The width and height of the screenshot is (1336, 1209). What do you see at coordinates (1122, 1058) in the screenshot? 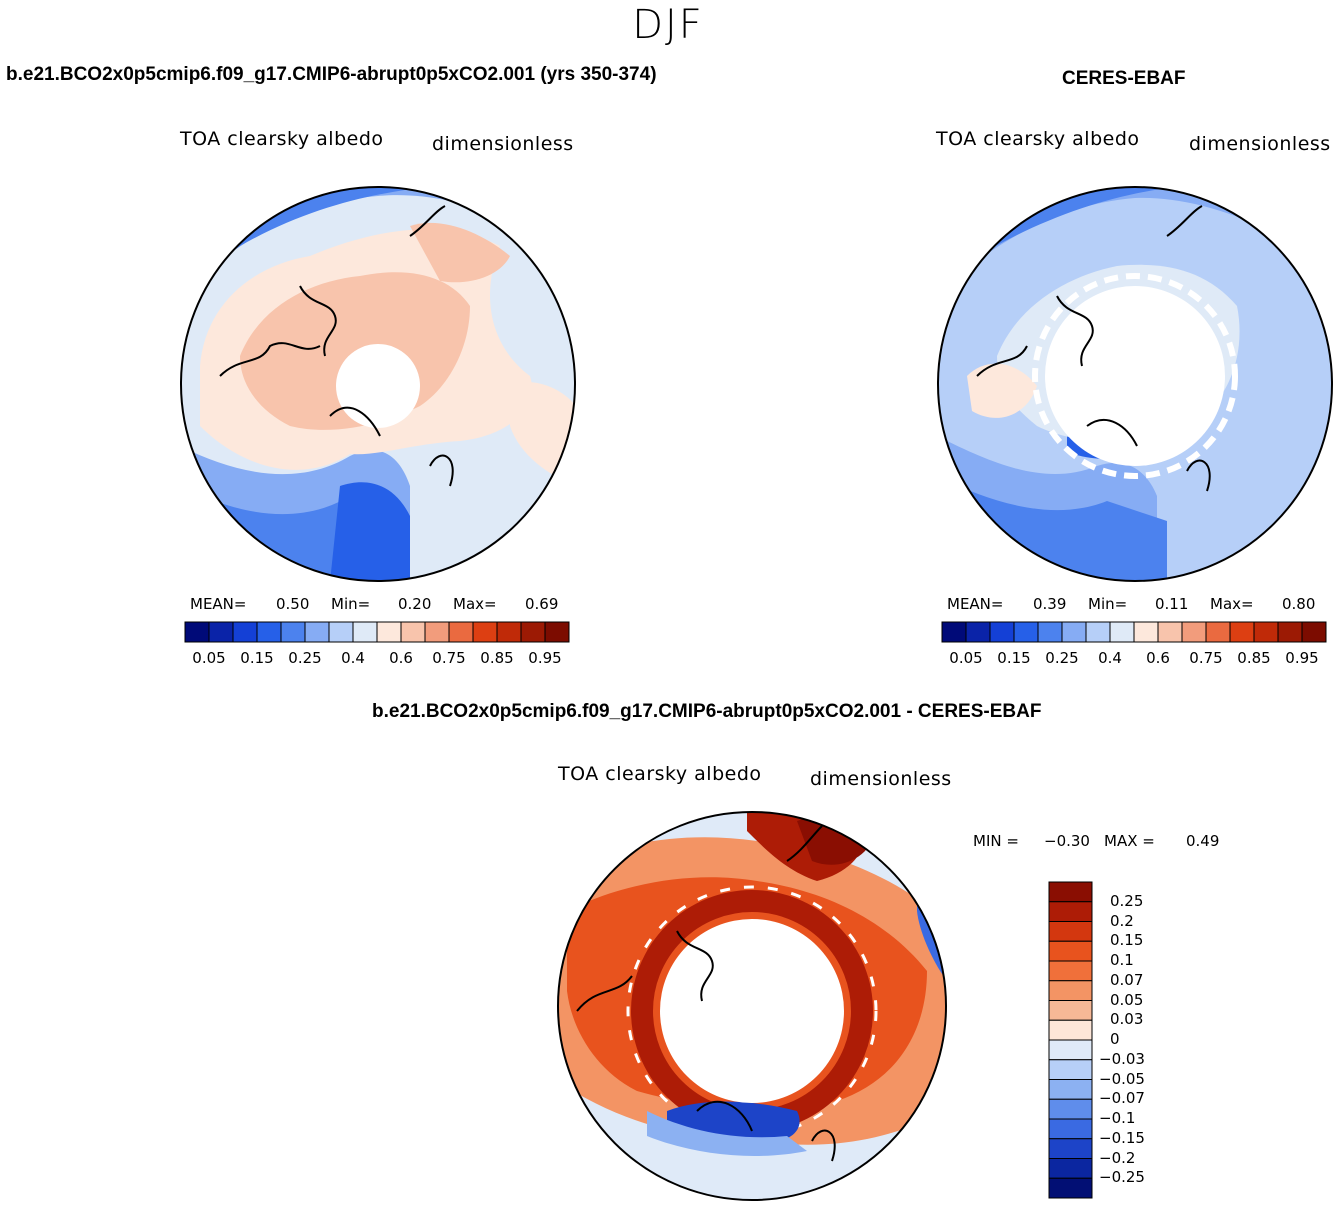
I see `panel3-colorbar-tick: −0.03` at bounding box center [1122, 1058].